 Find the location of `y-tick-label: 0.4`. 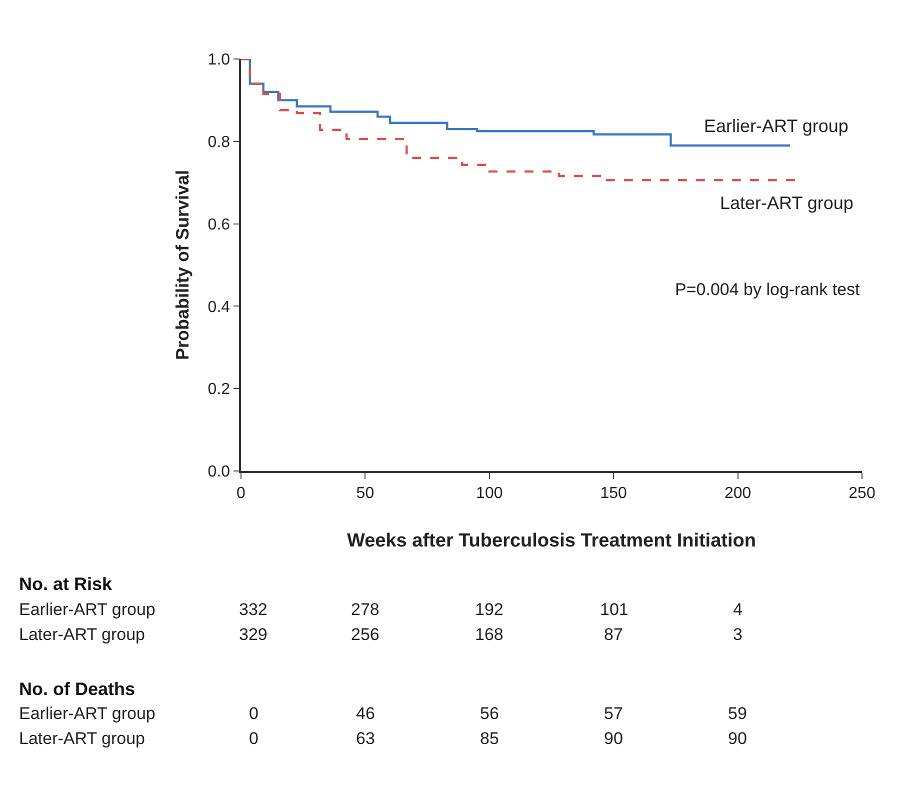

y-tick-label: 0.4 is located at coordinates (219, 307).